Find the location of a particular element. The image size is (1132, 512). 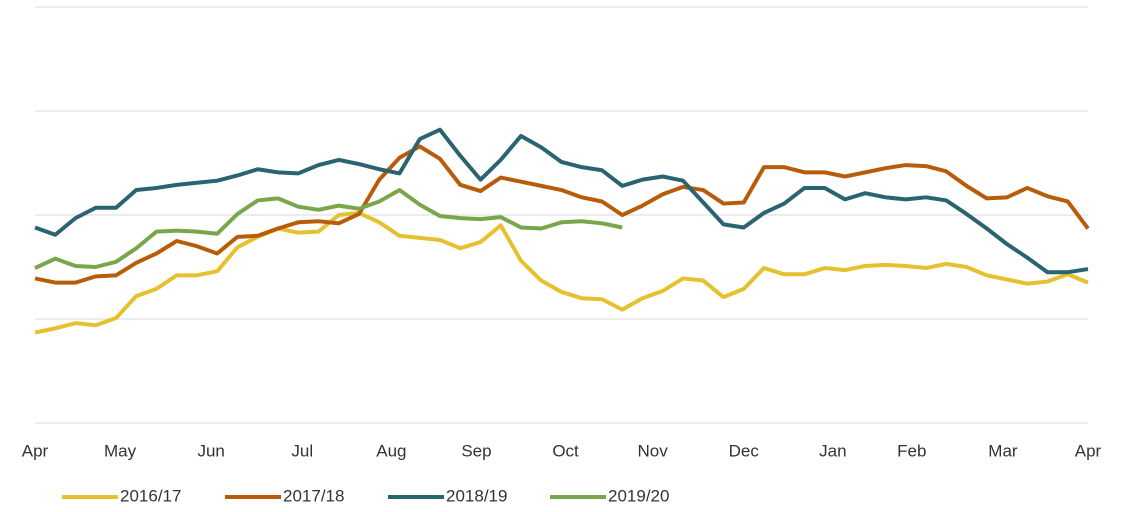

x-tick-label: Feb is located at coordinates (911, 450).